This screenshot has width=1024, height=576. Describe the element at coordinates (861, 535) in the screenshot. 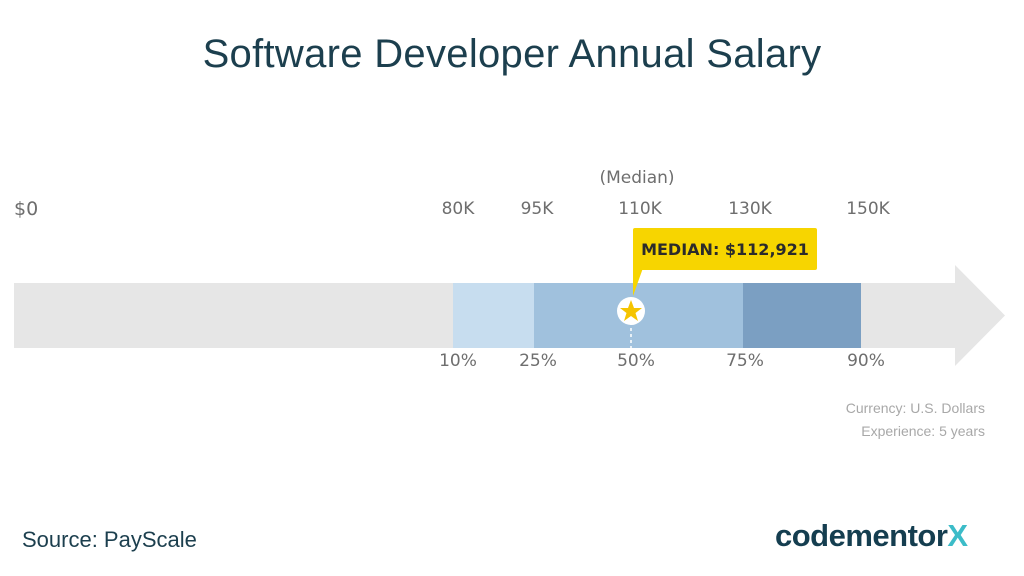

I see `logo-text: codementor` at that location.